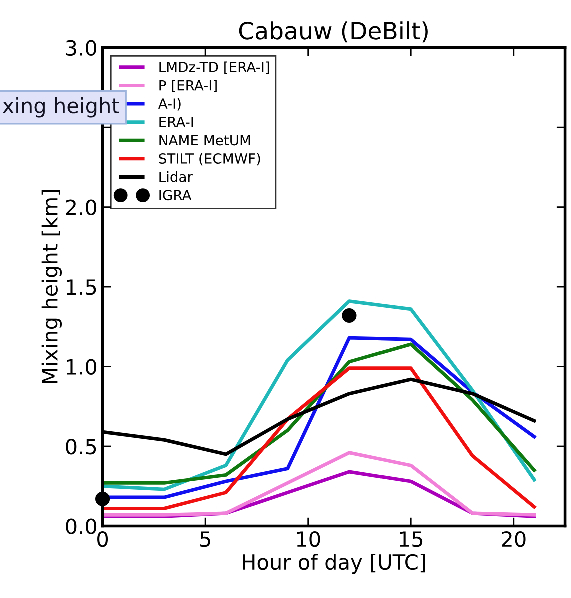 The width and height of the screenshot is (571, 598). Describe the element at coordinates (209, 159) in the screenshot. I see `legend-label: STILT (ECMWF)` at that location.